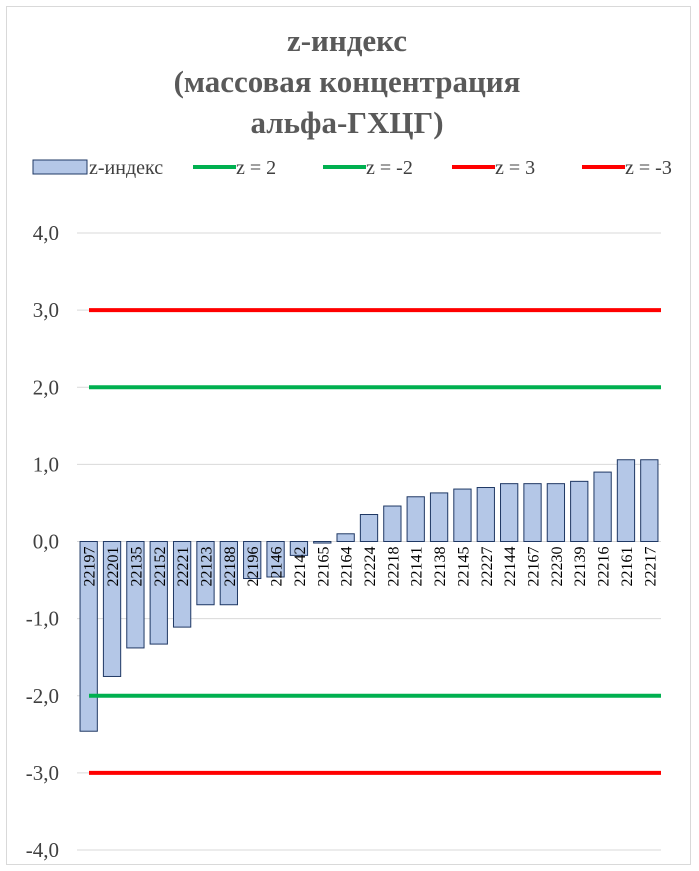  I want to click on legend-label: z = 2, so click(256, 168).